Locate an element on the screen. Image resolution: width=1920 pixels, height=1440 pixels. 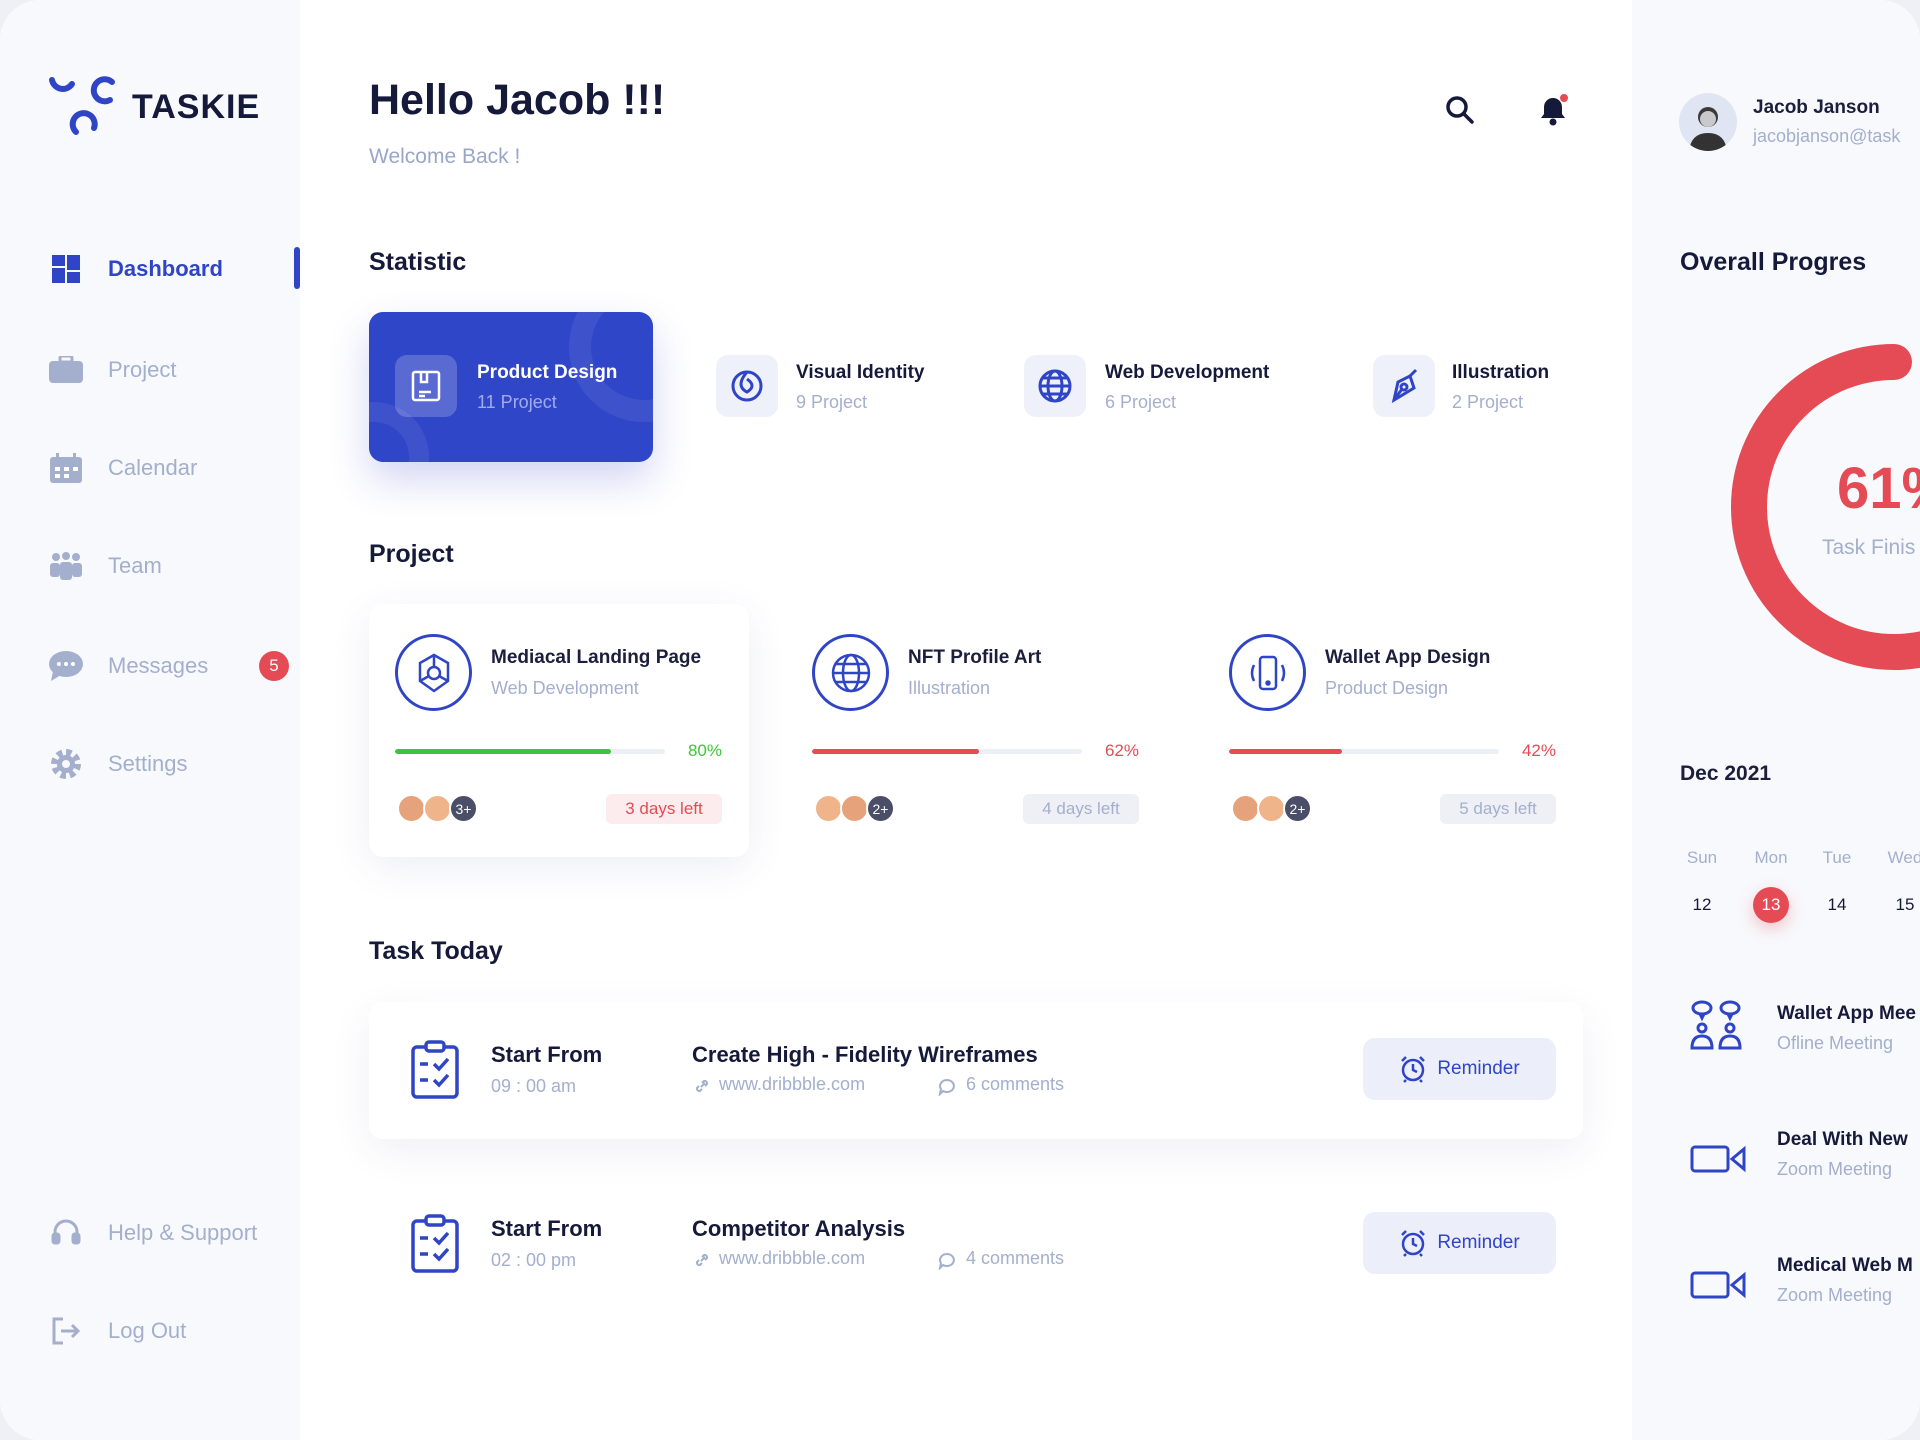
stat-card-illustration: Illustration 2 Project is located at coordinates (1488, 387).